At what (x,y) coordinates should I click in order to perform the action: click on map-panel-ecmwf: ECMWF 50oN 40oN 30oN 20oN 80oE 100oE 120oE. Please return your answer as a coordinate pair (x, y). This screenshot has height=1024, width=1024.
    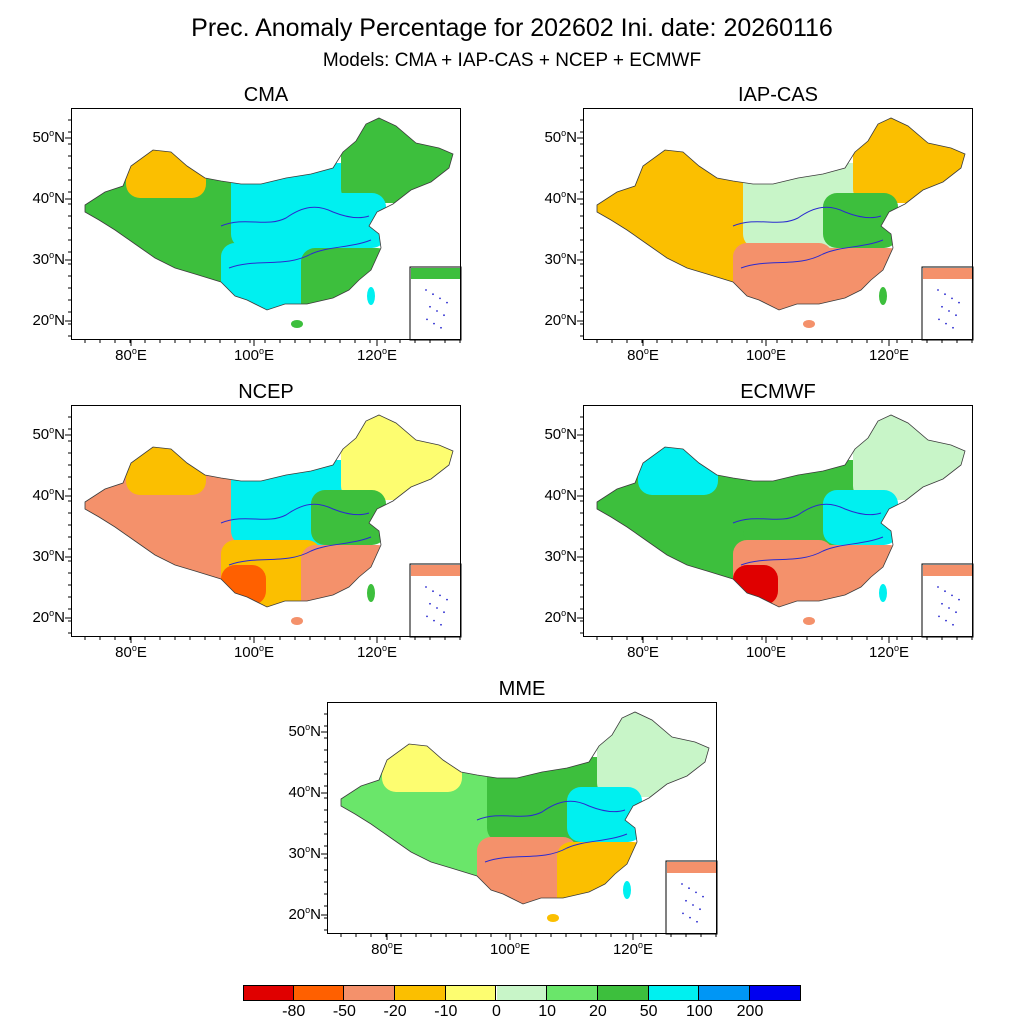
    Looking at the image, I should click on (759, 521).